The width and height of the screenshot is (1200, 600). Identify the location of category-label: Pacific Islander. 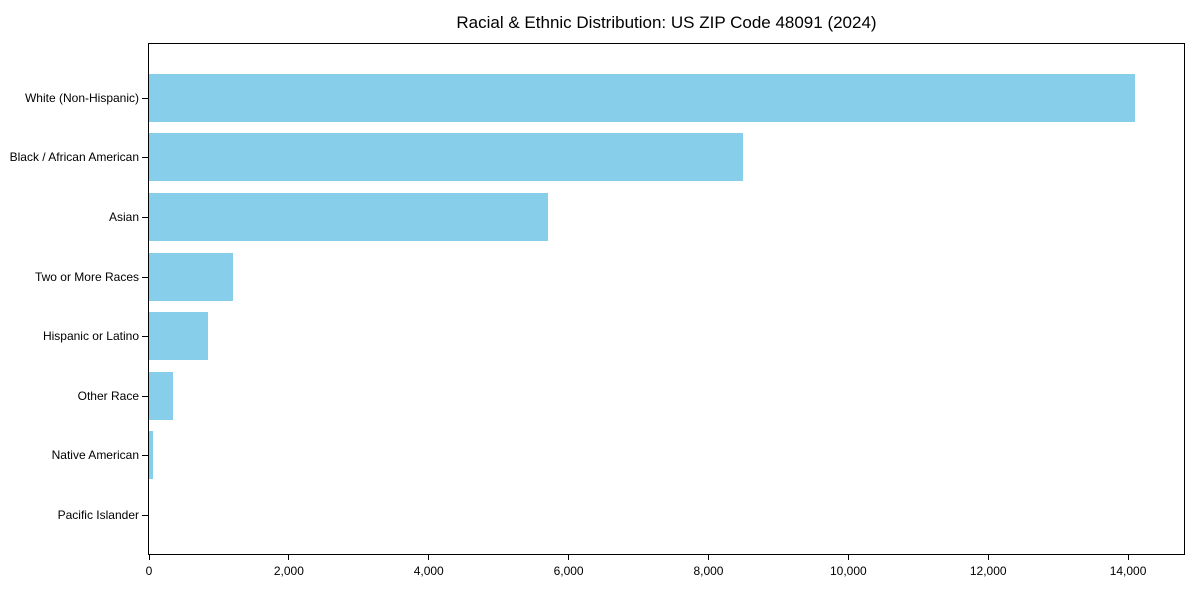
(98, 514).